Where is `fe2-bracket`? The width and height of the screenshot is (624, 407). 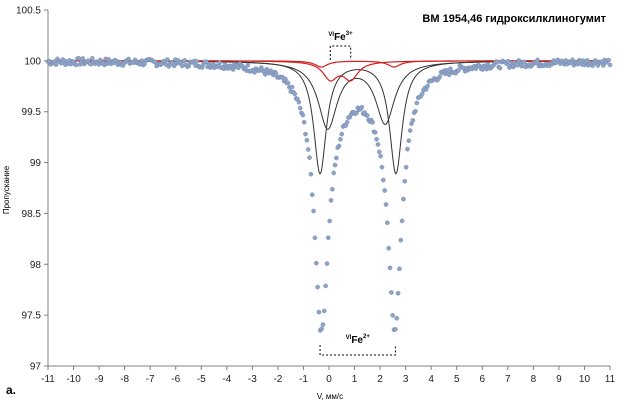 fe2-bracket is located at coordinates (357, 350).